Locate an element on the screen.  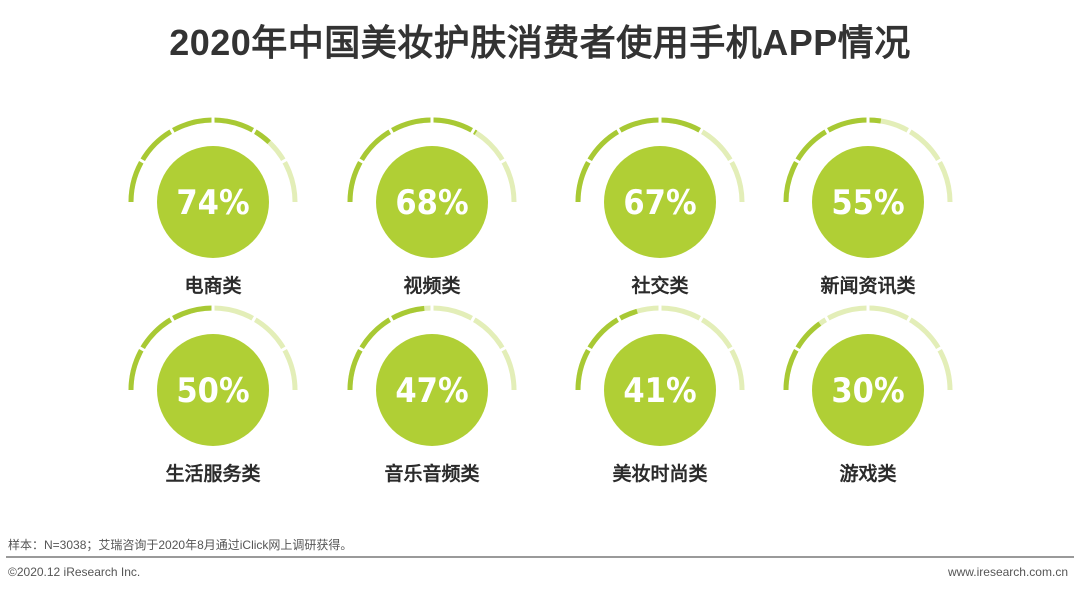
gauge-4-circle is located at coordinates (868, 202).